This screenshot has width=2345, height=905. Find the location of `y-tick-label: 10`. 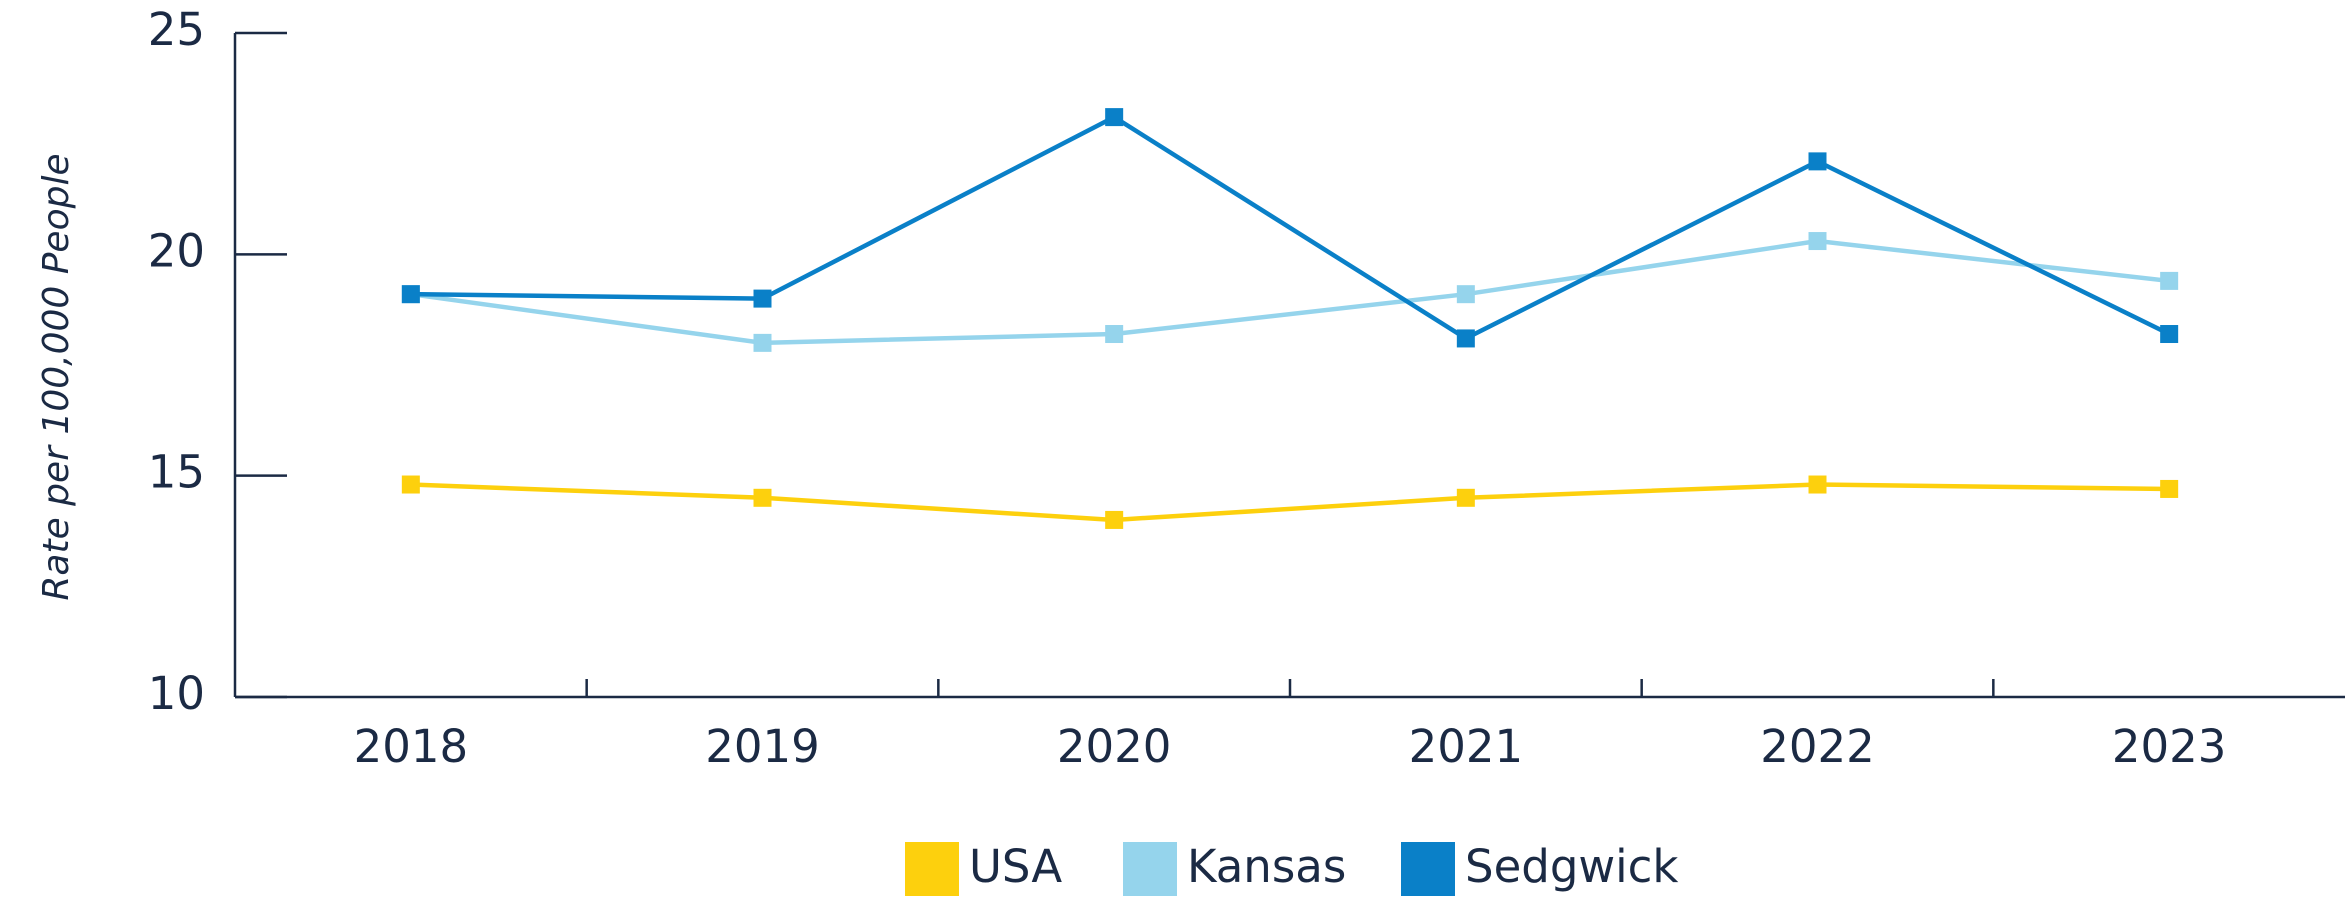

y-tick-label: 10 is located at coordinates (176, 693).